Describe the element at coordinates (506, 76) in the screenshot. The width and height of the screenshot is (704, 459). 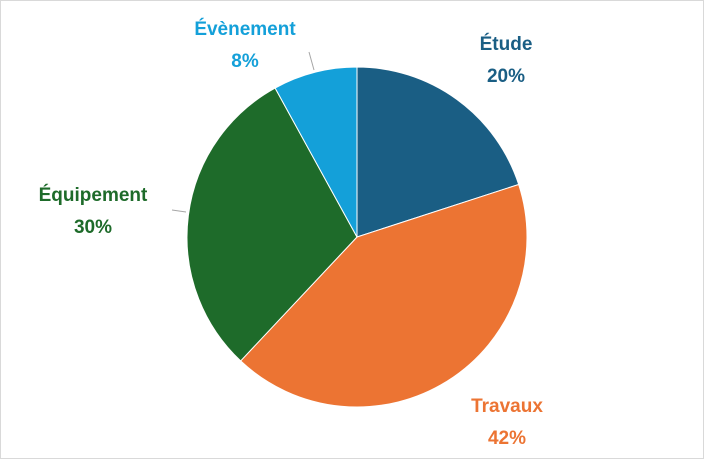
I see `slice-value: 20%` at that location.